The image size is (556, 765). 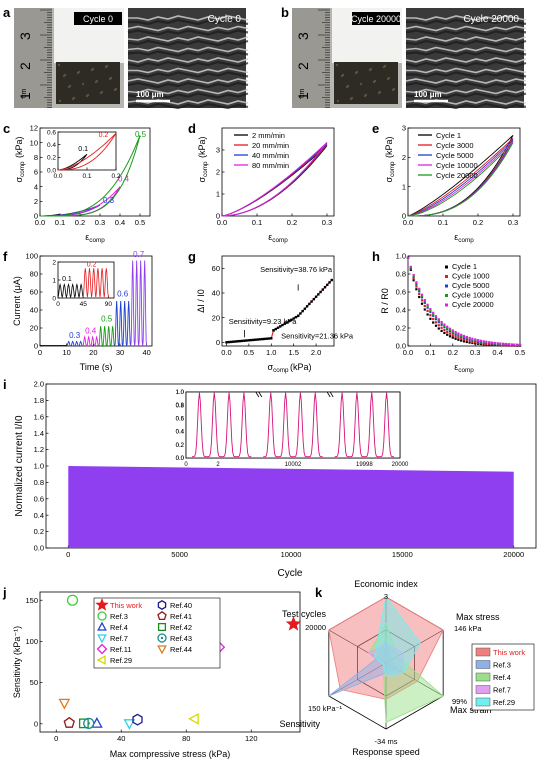 I want to click on marker-triangle, so click(x=96, y=722).